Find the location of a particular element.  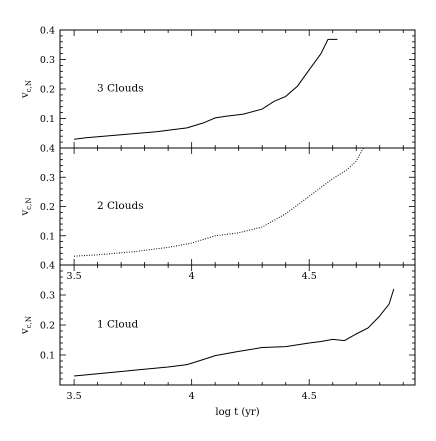

panel-annotation: 3 Clouds is located at coordinates (120, 88).